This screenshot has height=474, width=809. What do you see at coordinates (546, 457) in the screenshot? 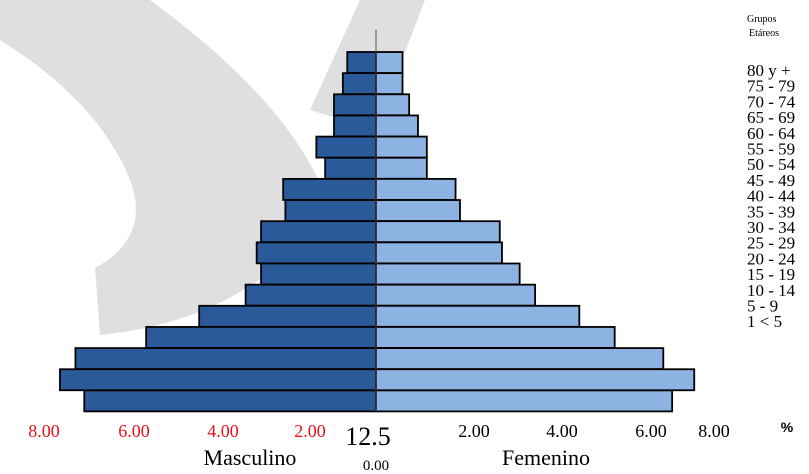
I see `x-axis-title-femenino: Femenino` at bounding box center [546, 457].